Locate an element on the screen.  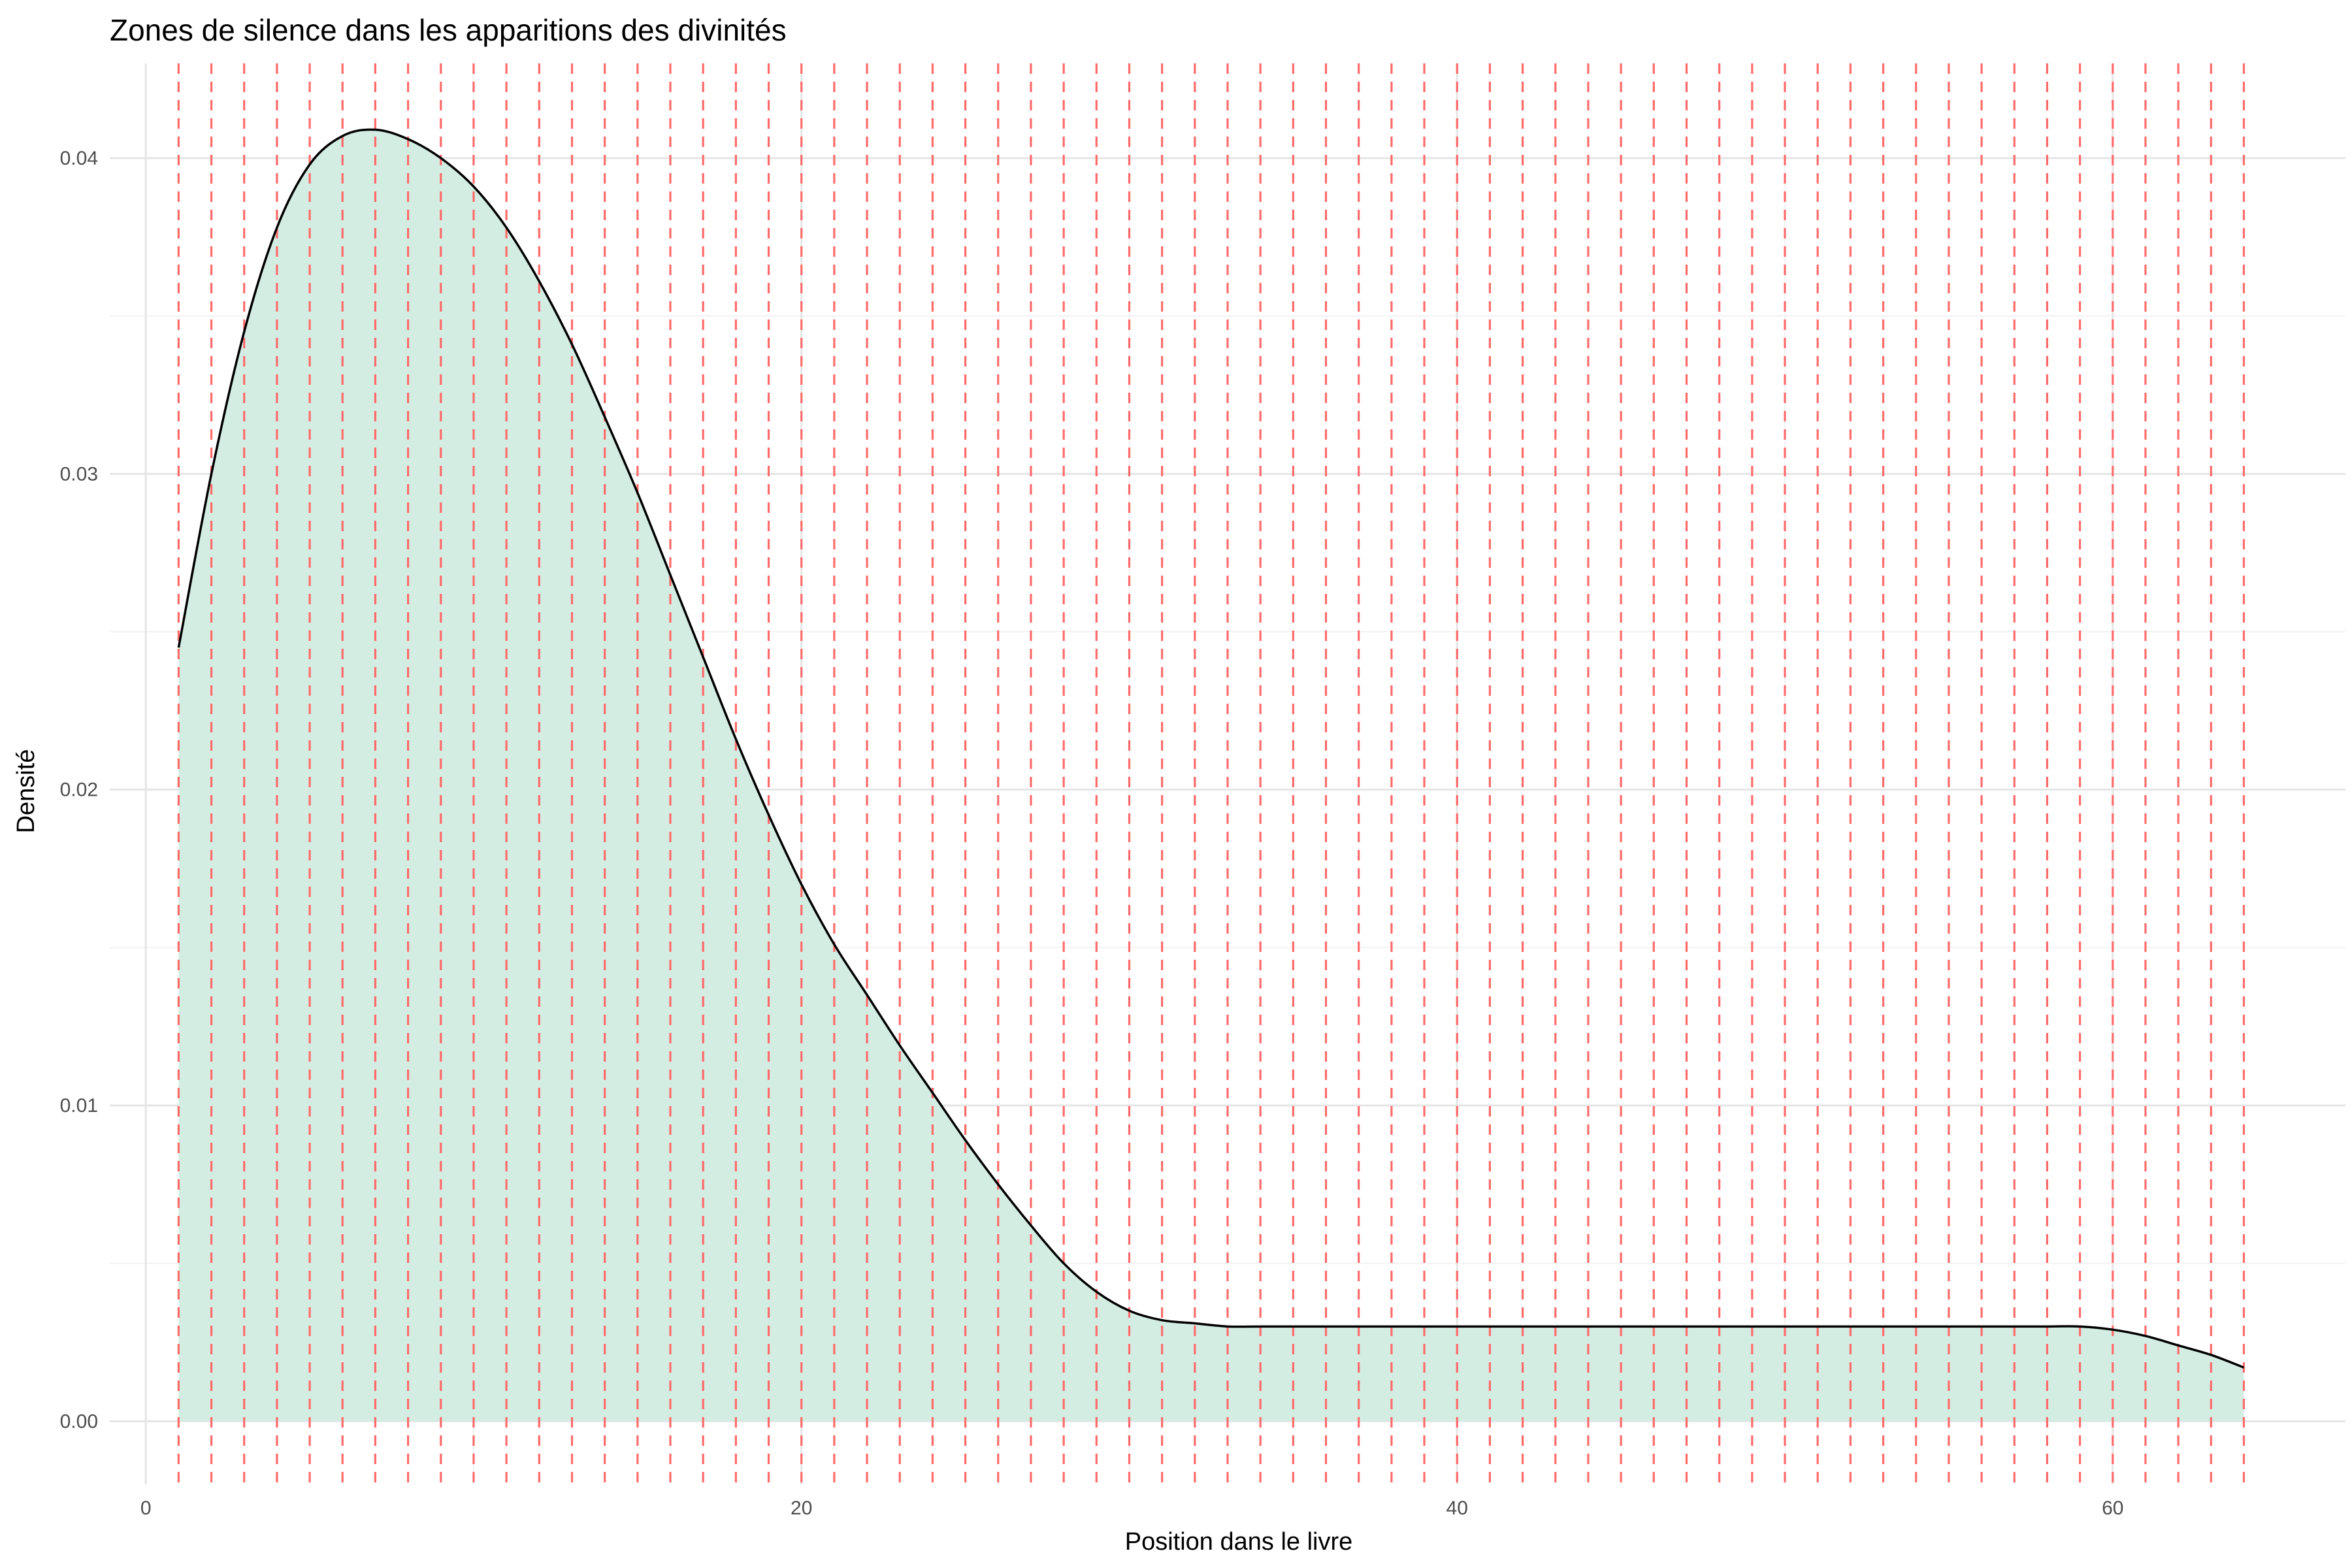
x-tick-label: 60 is located at coordinates (2112, 1508).